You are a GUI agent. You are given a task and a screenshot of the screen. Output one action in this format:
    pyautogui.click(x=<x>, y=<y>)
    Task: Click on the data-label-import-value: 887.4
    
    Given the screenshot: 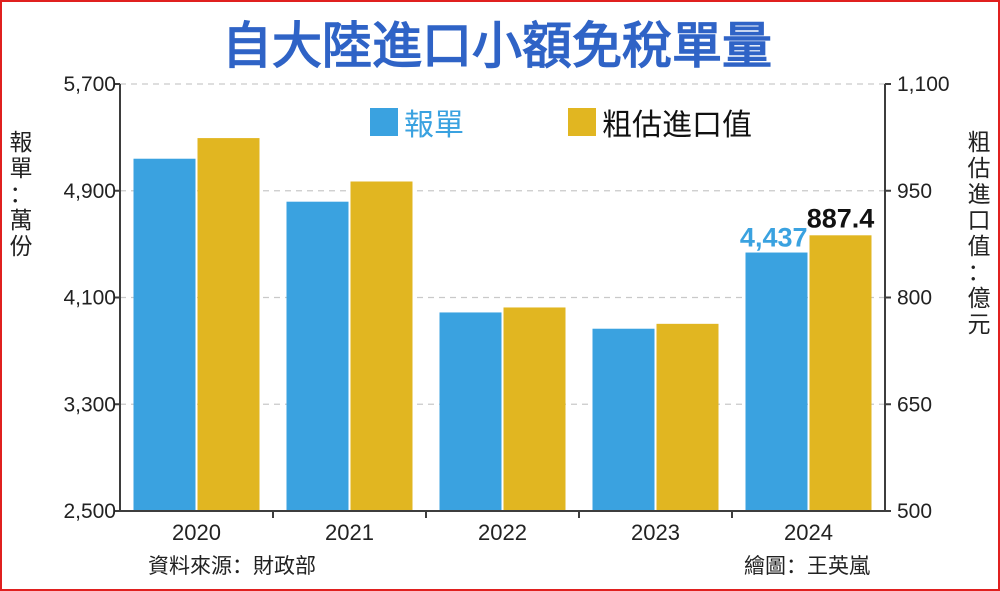 What is the action you would take?
    pyautogui.click(x=841, y=218)
    